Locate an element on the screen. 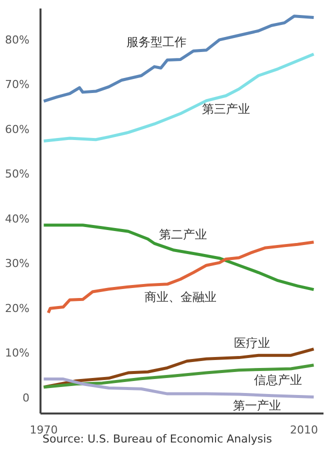 The height and width of the screenshot is (457, 331). series-label: 第三产业 is located at coordinates (226, 109).